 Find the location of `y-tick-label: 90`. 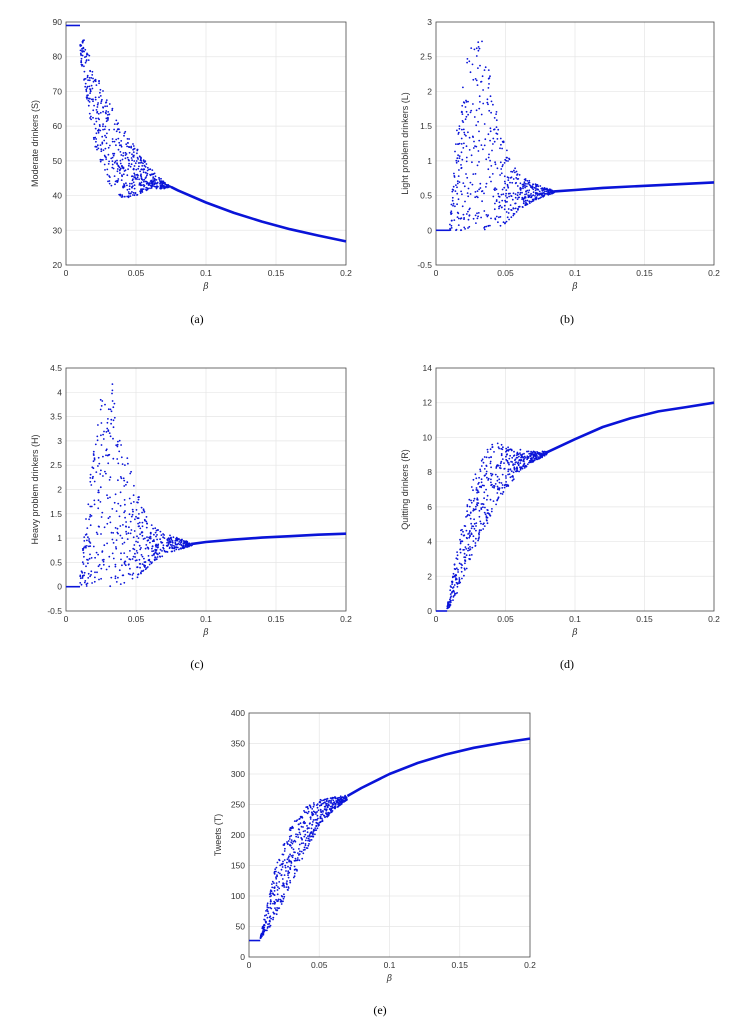

y-tick-label: 90 is located at coordinates (58, 22).